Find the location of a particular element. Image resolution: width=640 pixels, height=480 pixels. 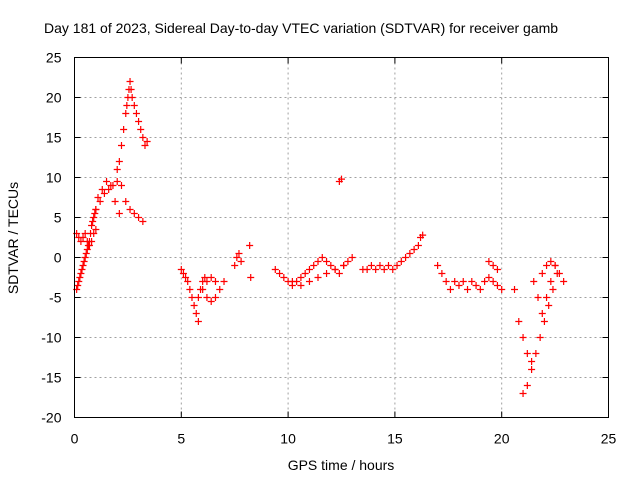

y-tick-label: 5 is located at coordinates (58, 218).